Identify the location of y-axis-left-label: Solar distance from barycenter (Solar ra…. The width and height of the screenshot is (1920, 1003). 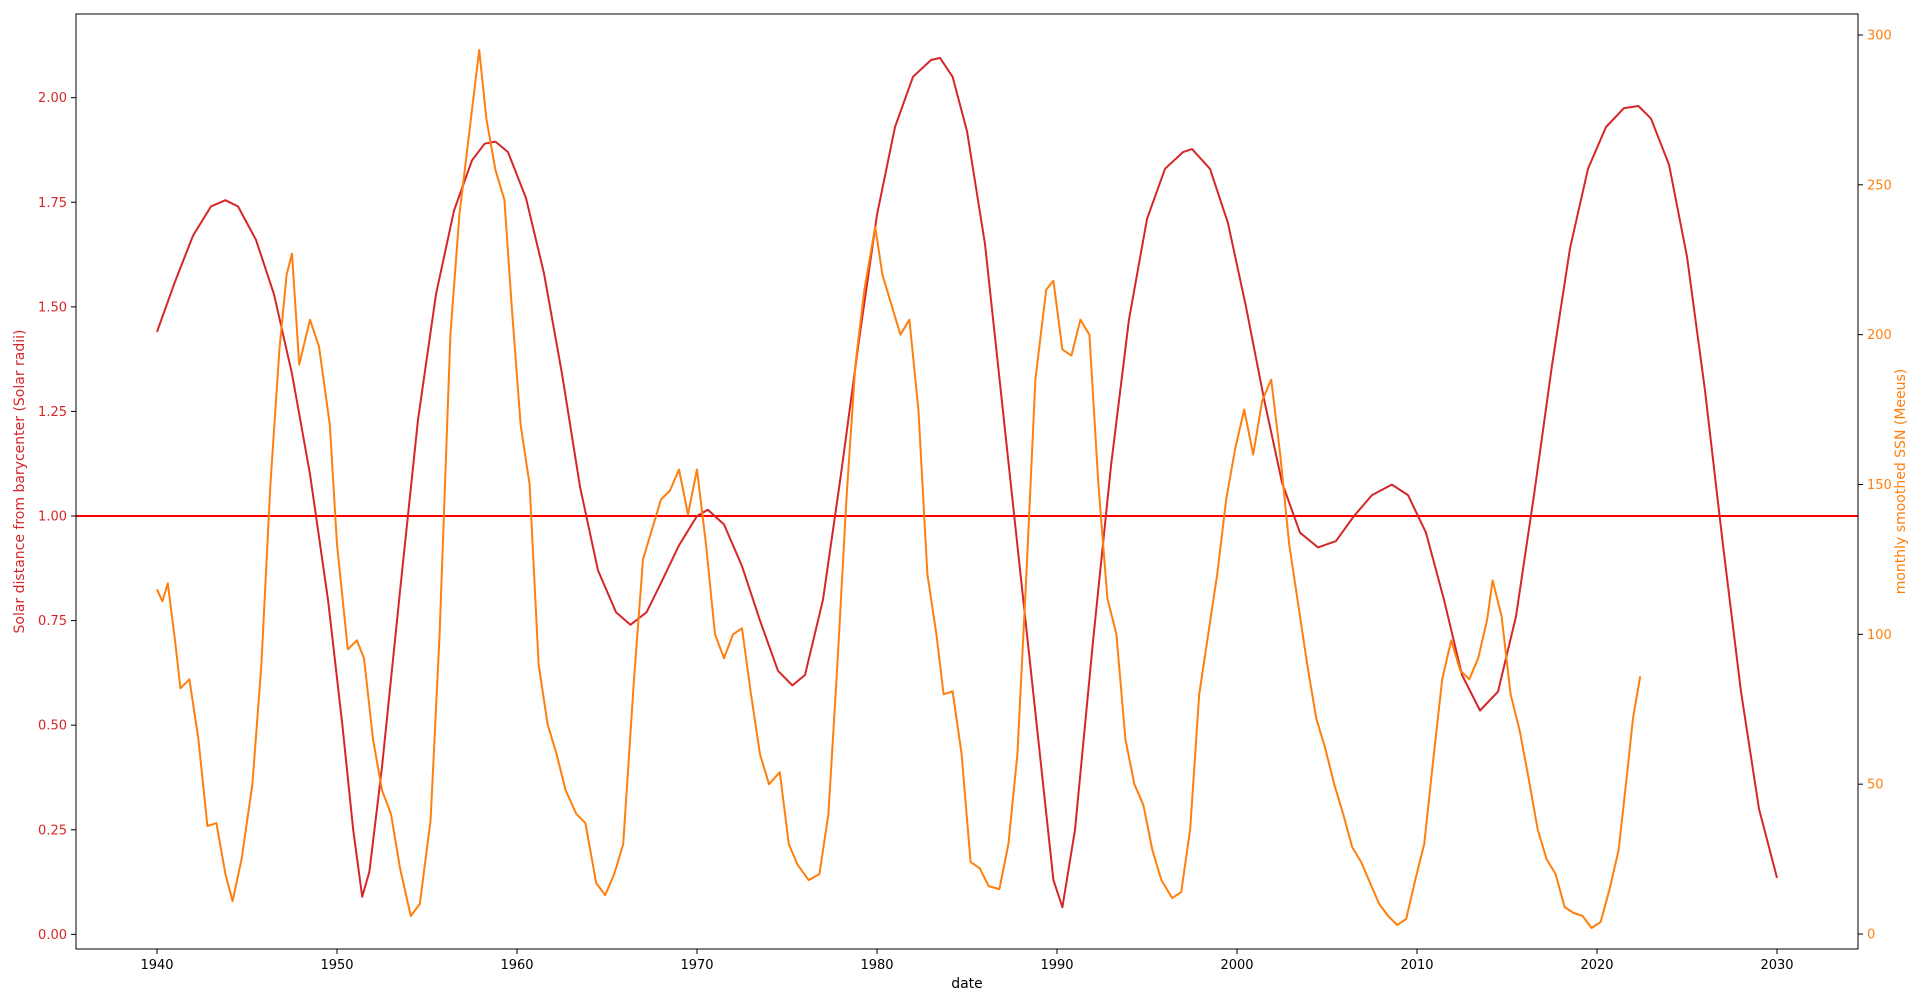
(20, 482).